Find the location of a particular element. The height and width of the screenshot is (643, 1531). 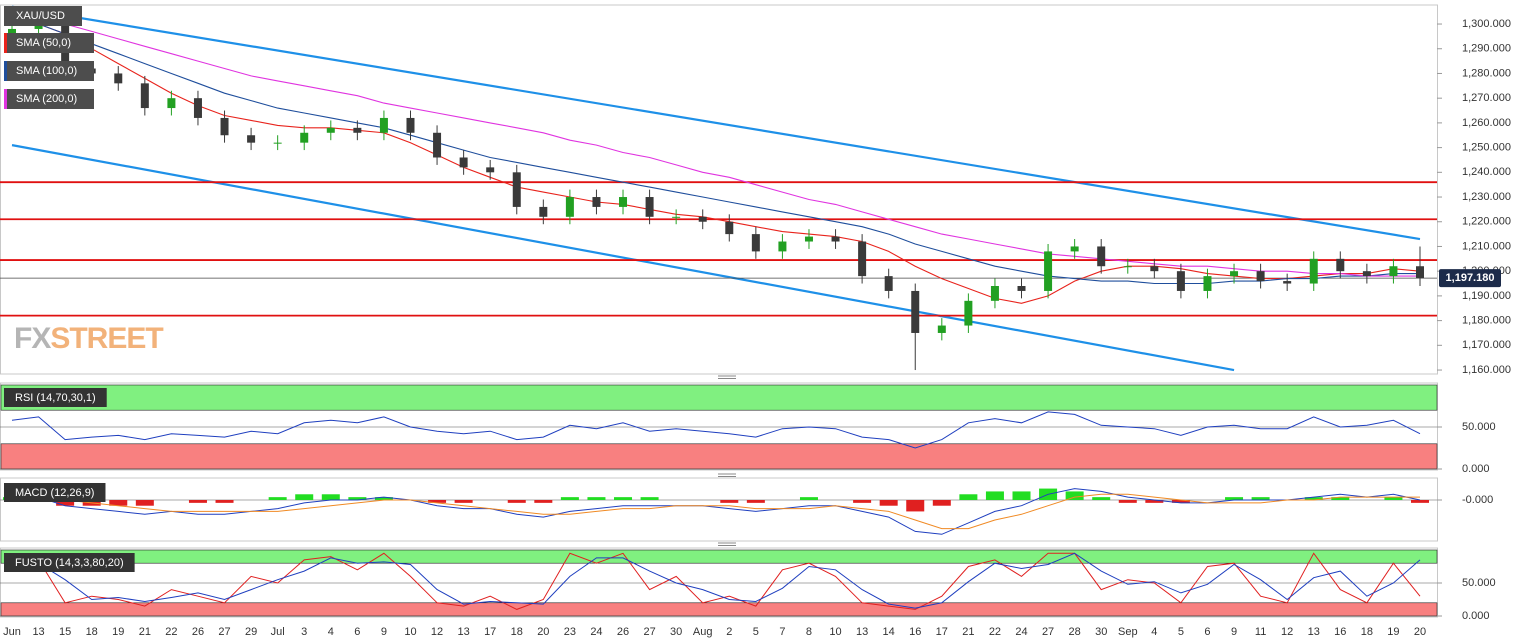

x-tick-label: 15 is located at coordinates (65, 632).